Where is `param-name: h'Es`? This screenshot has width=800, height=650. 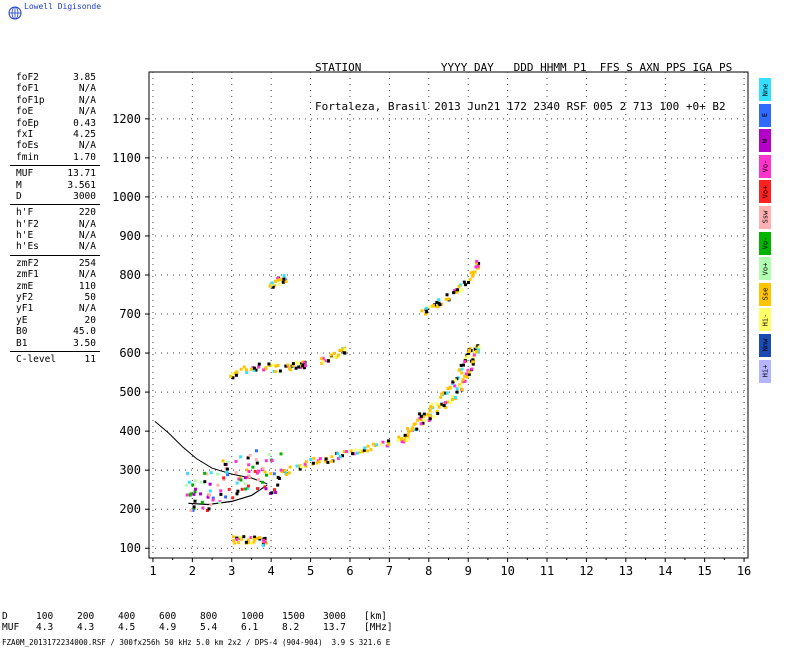 param-name: h'Es is located at coordinates (27, 247).